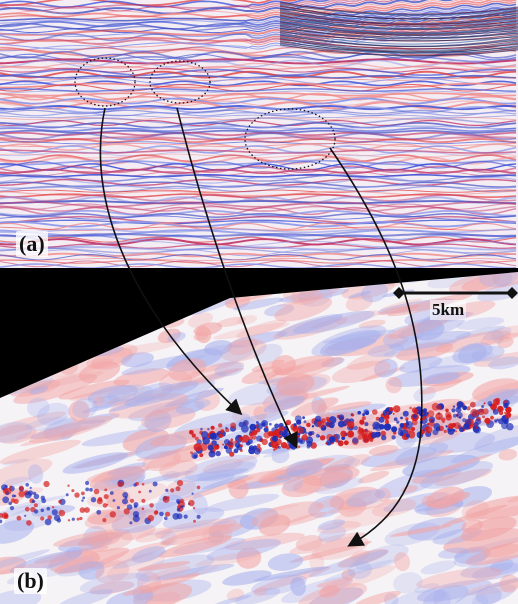 The height and width of the screenshot is (604, 518). I want to click on panel-a-label: (a), so click(32, 244).